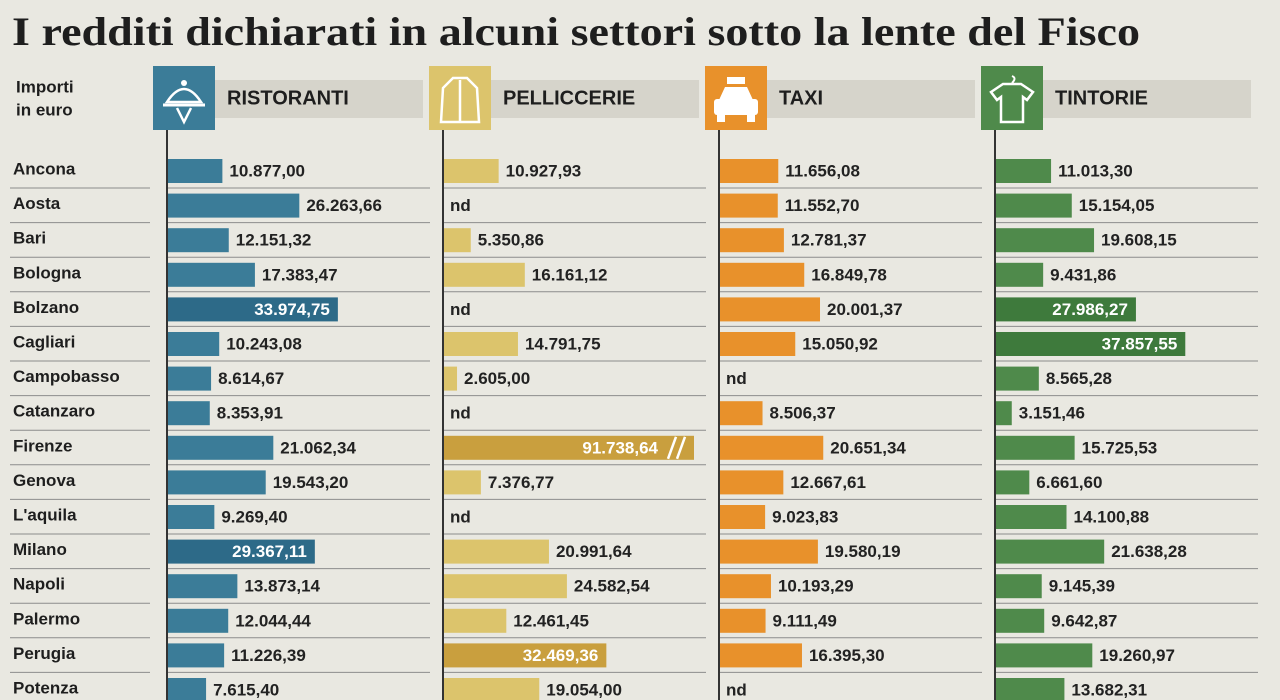 The width and height of the screenshot is (1280, 700). Describe the element at coordinates (849, 274) in the screenshot. I see `value-label: 16.849,78` at that location.